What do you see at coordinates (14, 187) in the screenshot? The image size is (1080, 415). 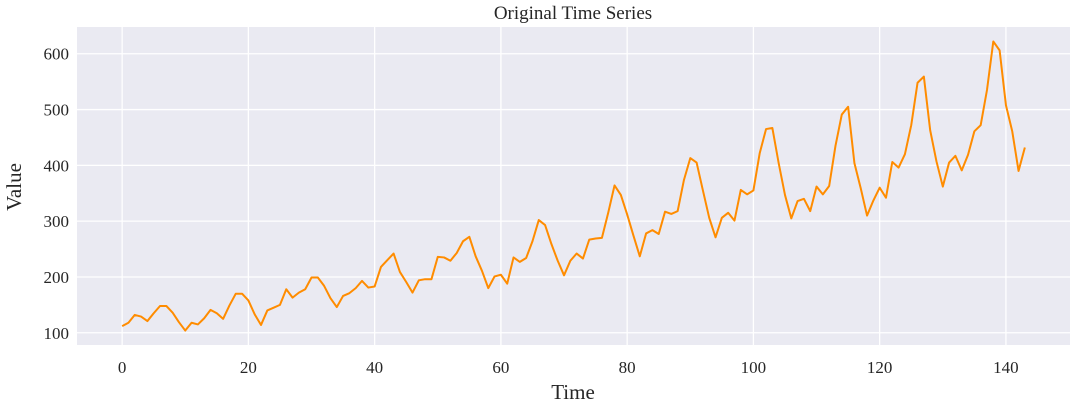 I see `y-axis-label: Value` at bounding box center [14, 187].